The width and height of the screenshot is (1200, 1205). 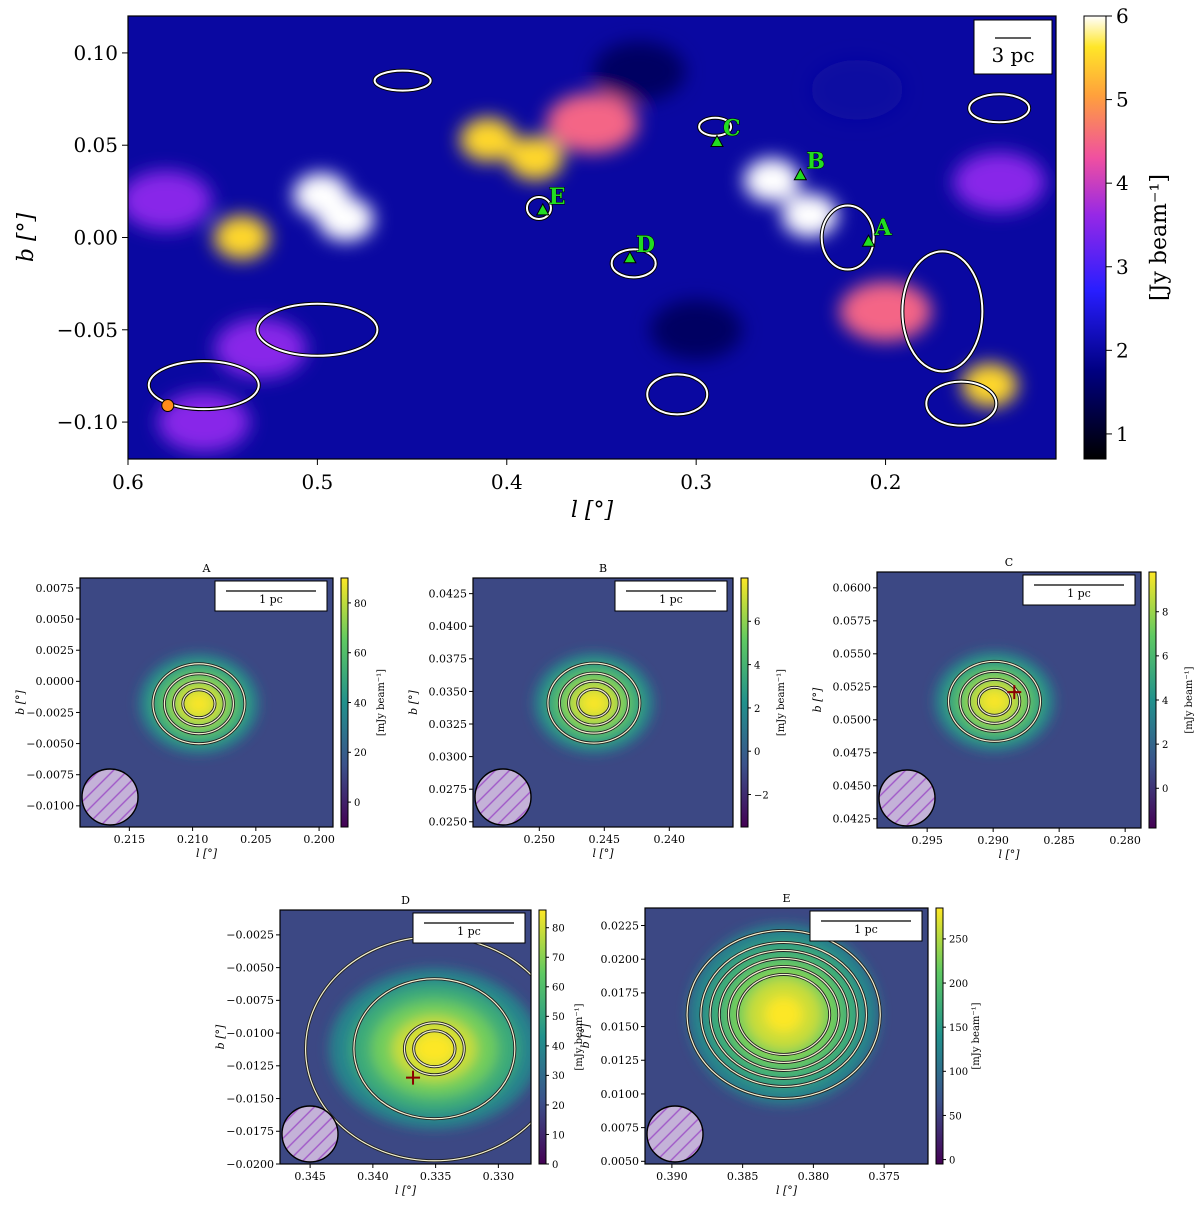 What do you see at coordinates (207, 568) in the screenshot?
I see `panel-title: A` at bounding box center [207, 568].